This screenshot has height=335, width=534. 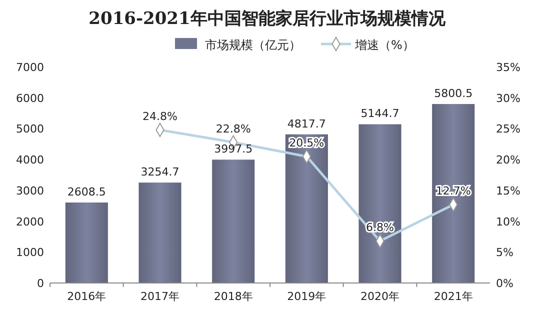 What do you see at coordinates (508, 129) in the screenshot?
I see `y2-tick-label: 25%` at bounding box center [508, 129].